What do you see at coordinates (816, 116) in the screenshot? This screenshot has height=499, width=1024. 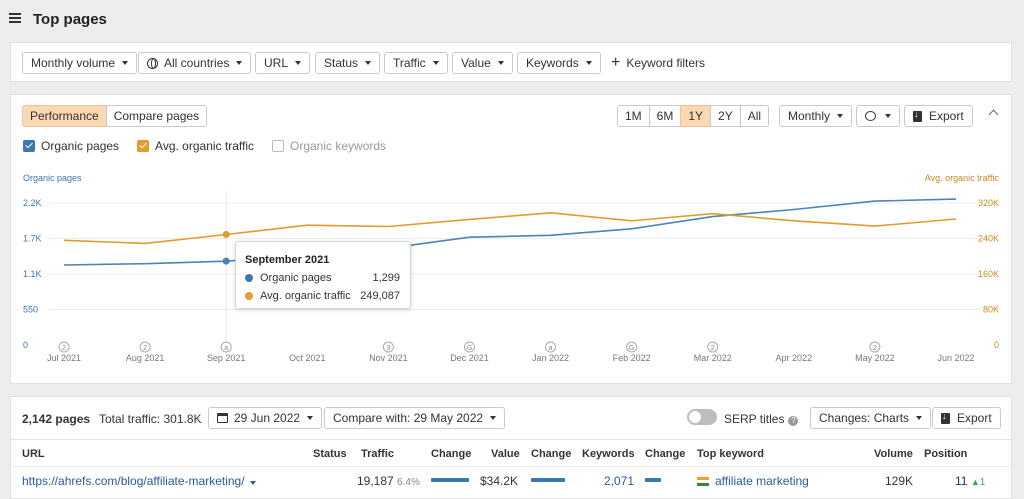 I see `interval-dropdown: Monthly` at bounding box center [816, 116].